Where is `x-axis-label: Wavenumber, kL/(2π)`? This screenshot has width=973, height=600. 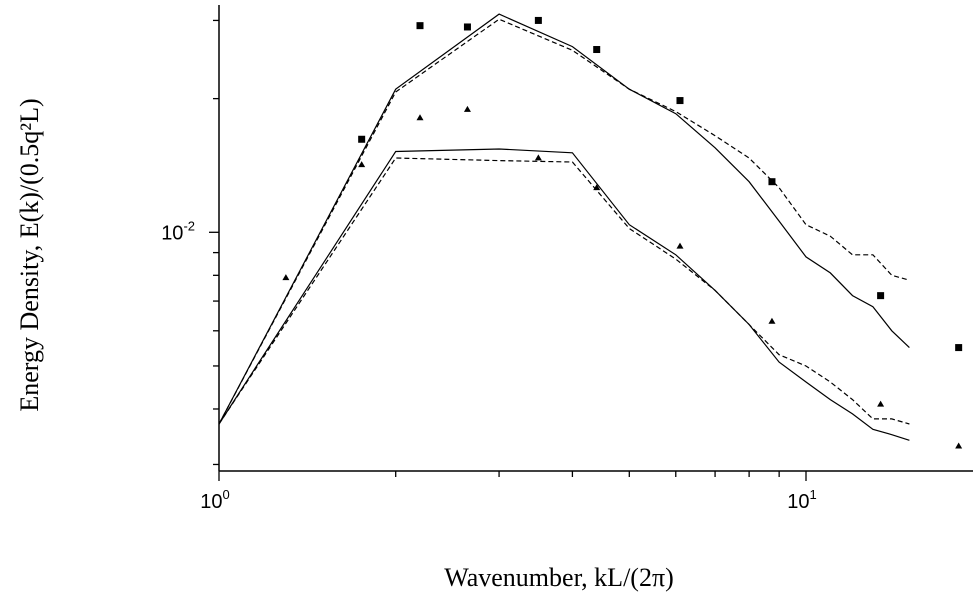 x-axis-label: Wavenumber, kL/(2π) is located at coordinates (558, 577).